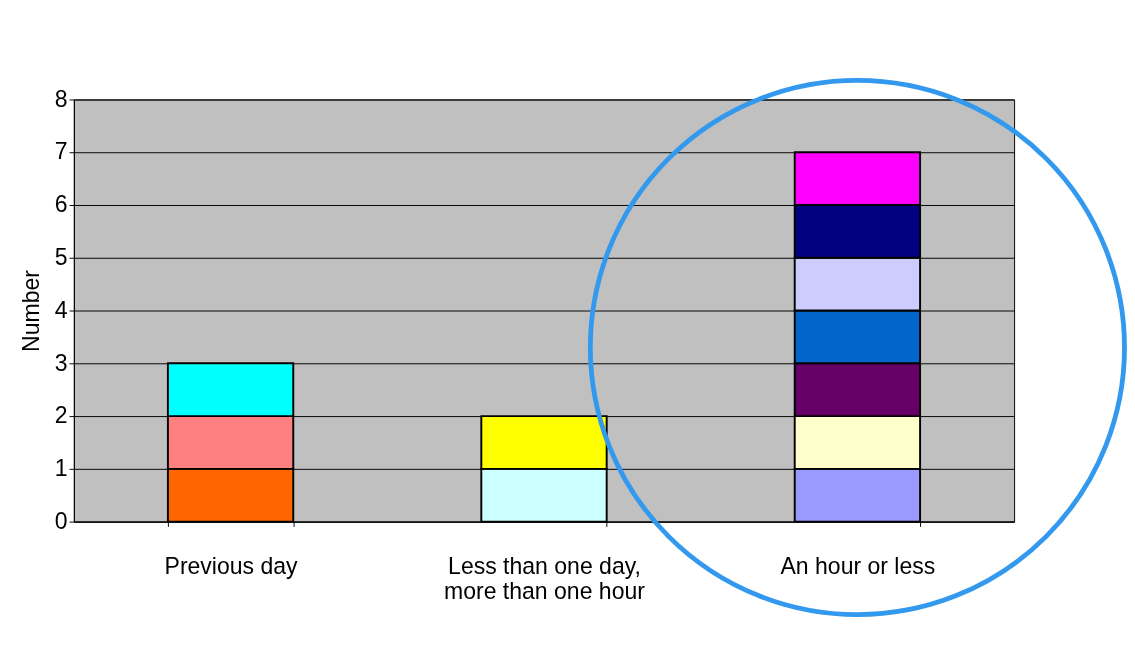  What do you see at coordinates (61, 204) in the screenshot?
I see `y-tick-label: 6` at bounding box center [61, 204].